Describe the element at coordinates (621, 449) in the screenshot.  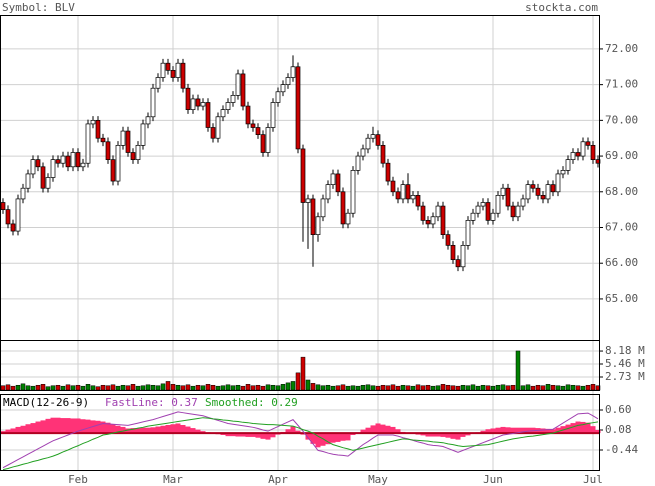
I see `y-tick-label: -0.44` at that location.